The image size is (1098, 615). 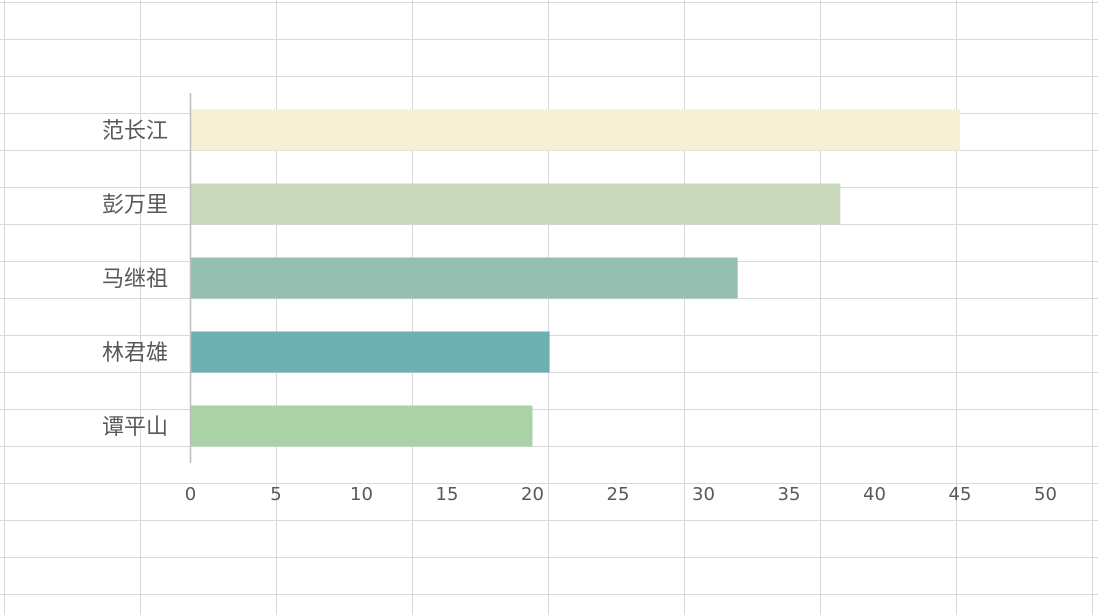 I want to click on x-tick-label: 20, so click(x=532, y=494).